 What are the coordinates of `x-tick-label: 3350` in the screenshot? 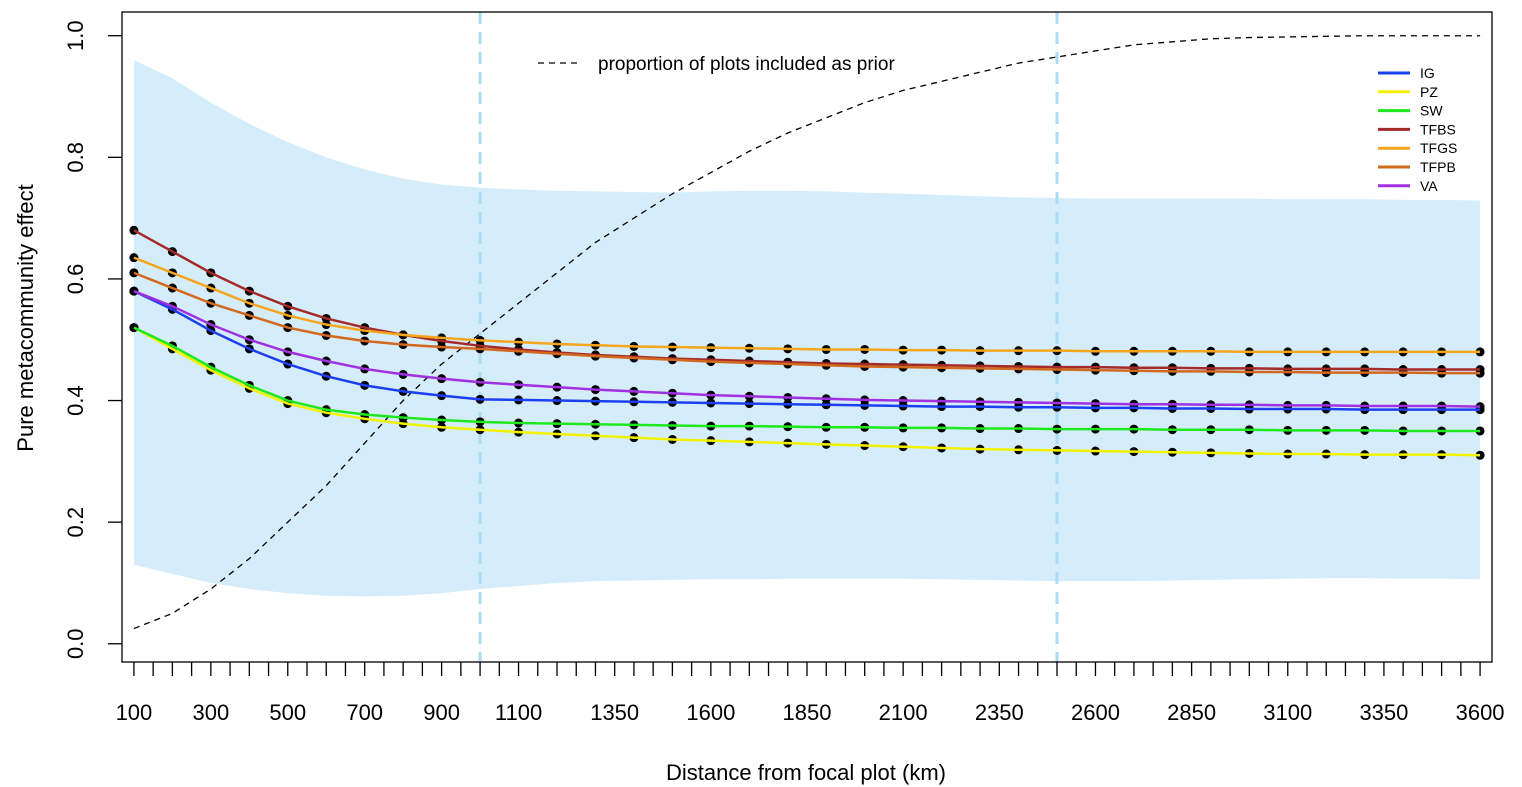 It's located at (1383, 712).